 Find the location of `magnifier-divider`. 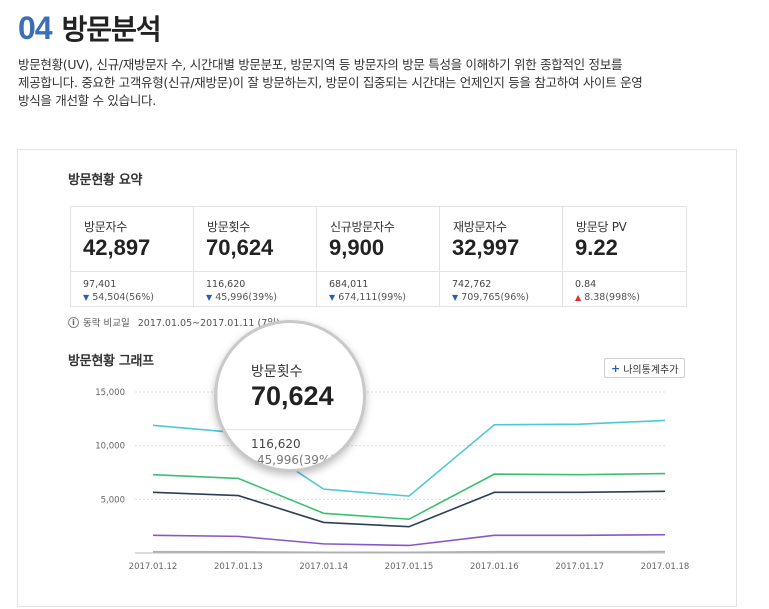

magnifier-divider is located at coordinates (290, 429).